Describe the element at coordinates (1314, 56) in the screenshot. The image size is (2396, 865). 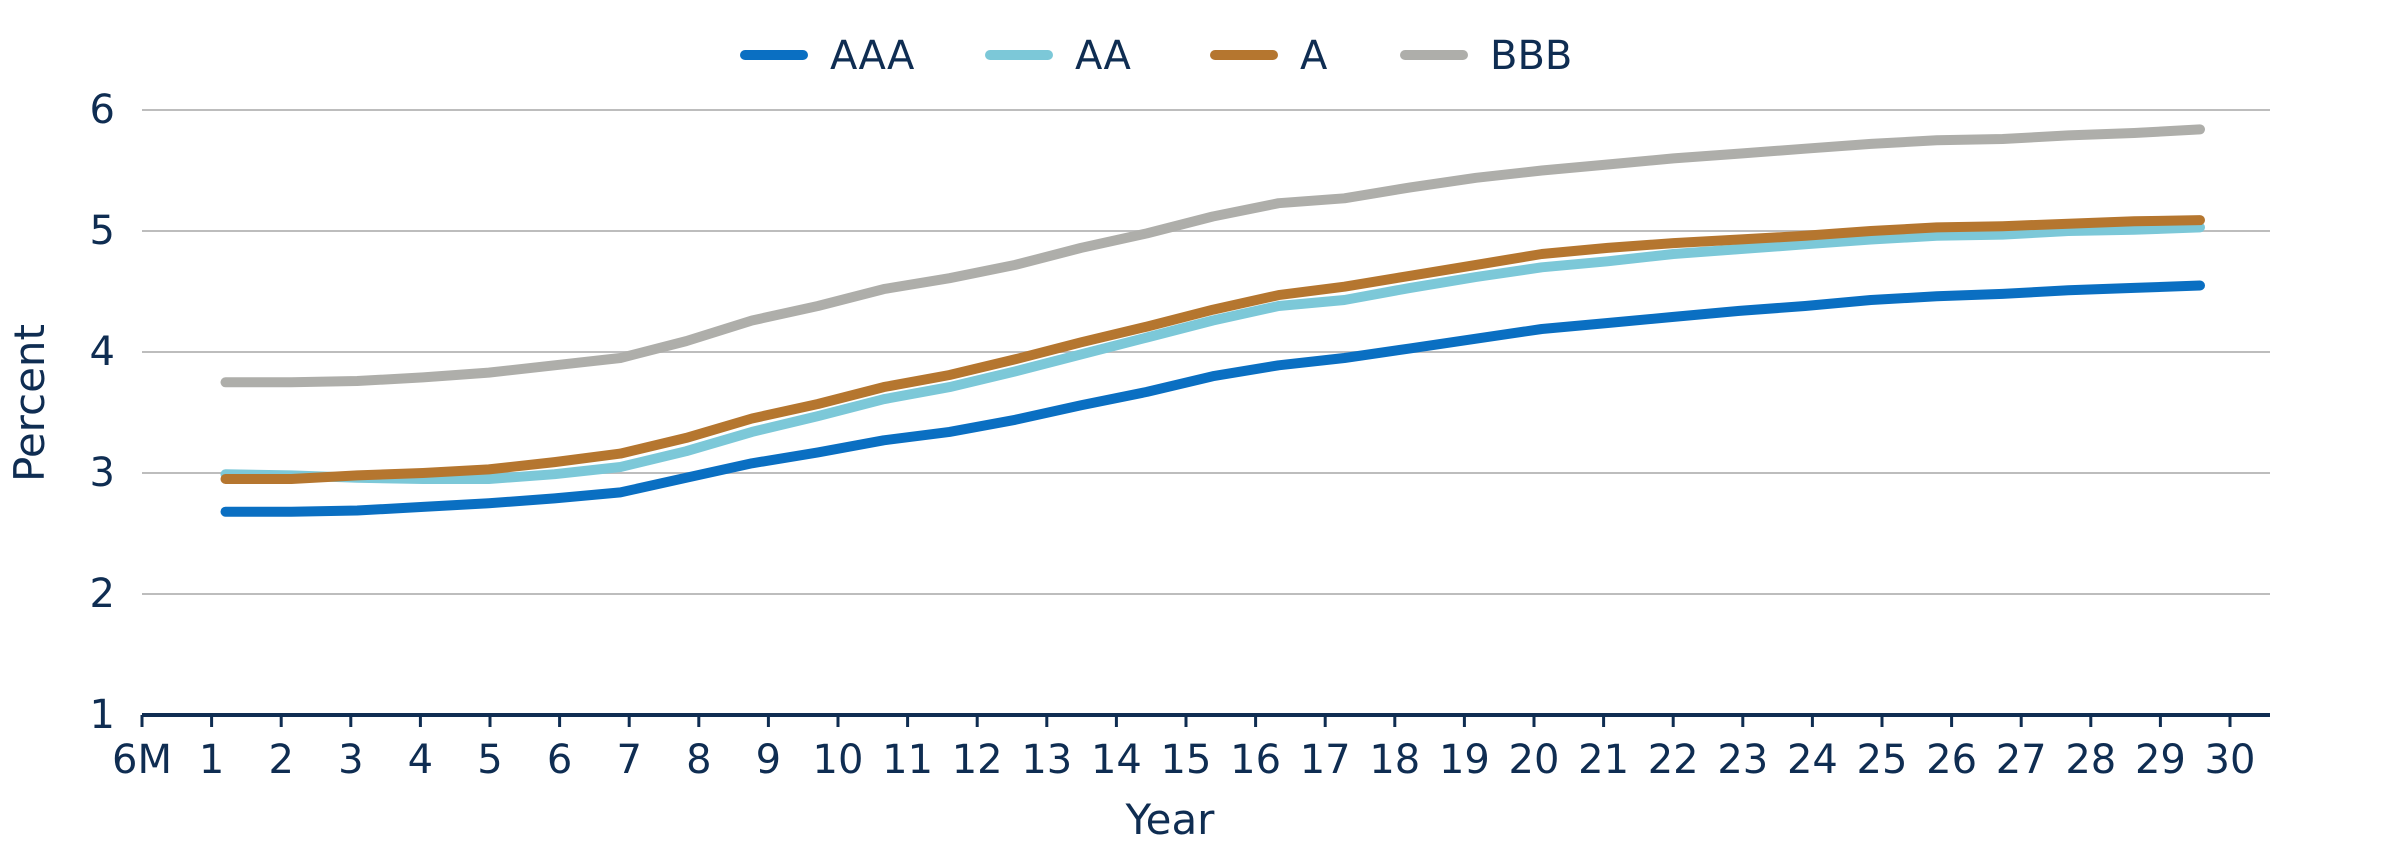
I see `legend-label-a: A` at that location.